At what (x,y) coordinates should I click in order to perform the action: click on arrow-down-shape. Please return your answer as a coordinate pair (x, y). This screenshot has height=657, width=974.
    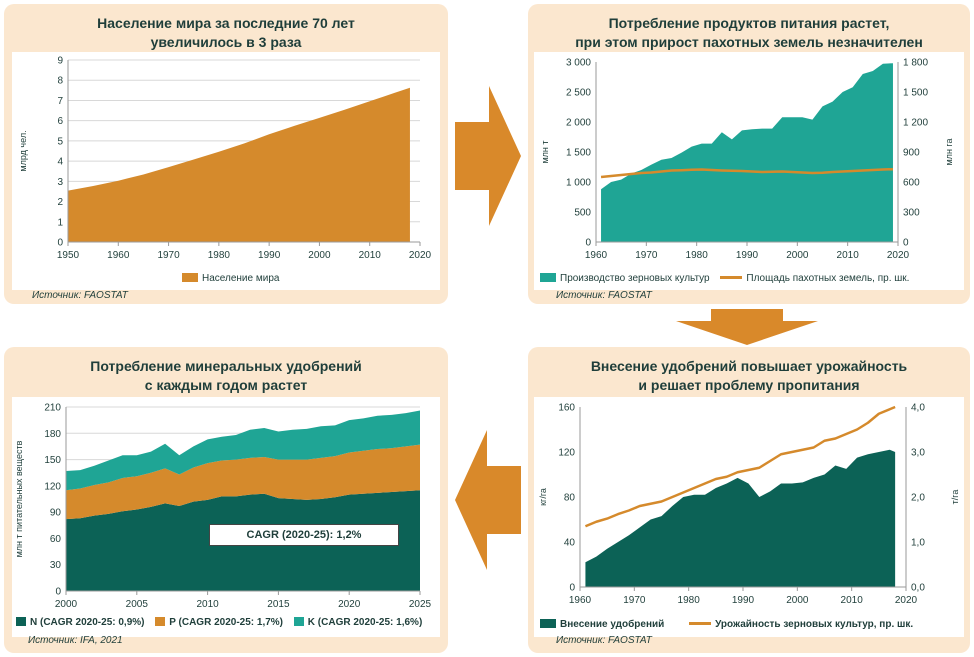
    Looking at the image, I should click on (747, 327).